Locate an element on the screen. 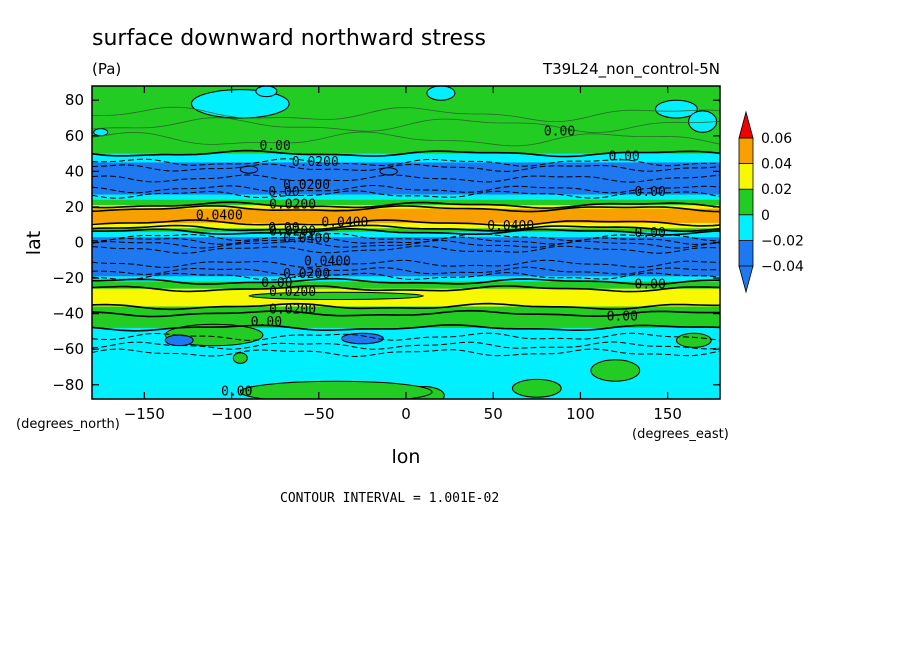  contour-label-7: 0.0400 is located at coordinates (306, 238).